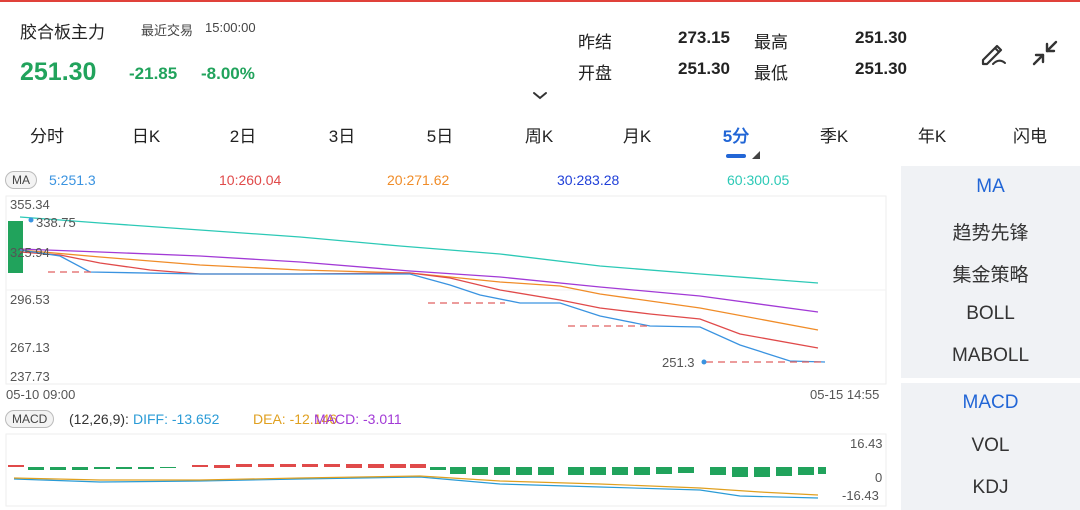 This screenshot has width=1080, height=510. What do you see at coordinates (31, 220) in the screenshot?
I see `max-price-dot` at bounding box center [31, 220].